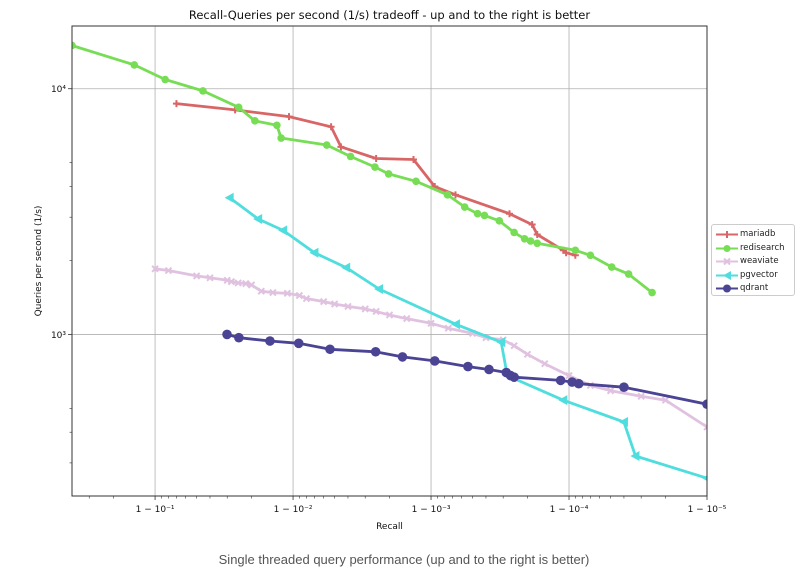 Image resolution: width=808 pixels, height=582 pixels. What do you see at coordinates (727, 288) in the screenshot?
I see `legend-marker-qdrant` at bounding box center [727, 288].